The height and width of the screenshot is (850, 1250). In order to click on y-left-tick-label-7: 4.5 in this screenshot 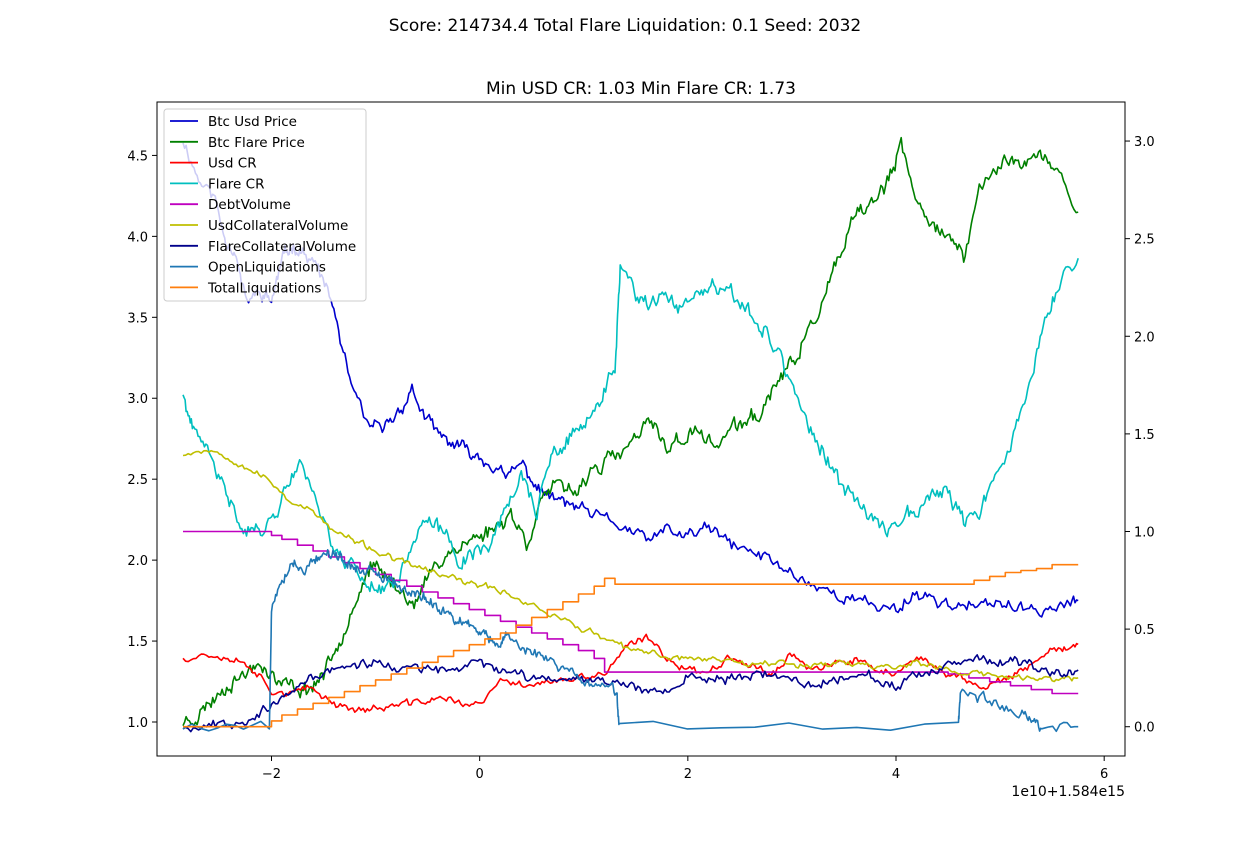, I will do `click(137, 156)`.